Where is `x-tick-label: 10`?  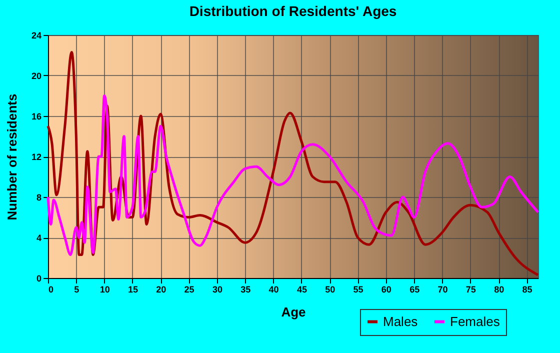
x-tick-label: 10 is located at coordinates (105, 289).